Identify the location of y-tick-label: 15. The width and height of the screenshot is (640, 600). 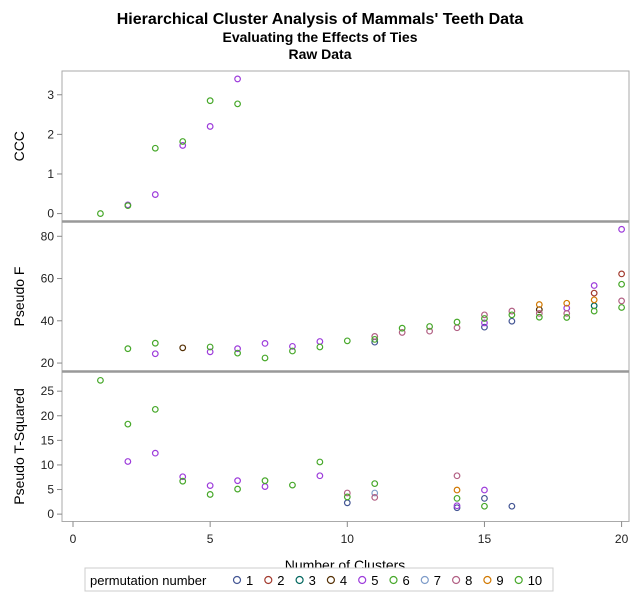
(48, 440).